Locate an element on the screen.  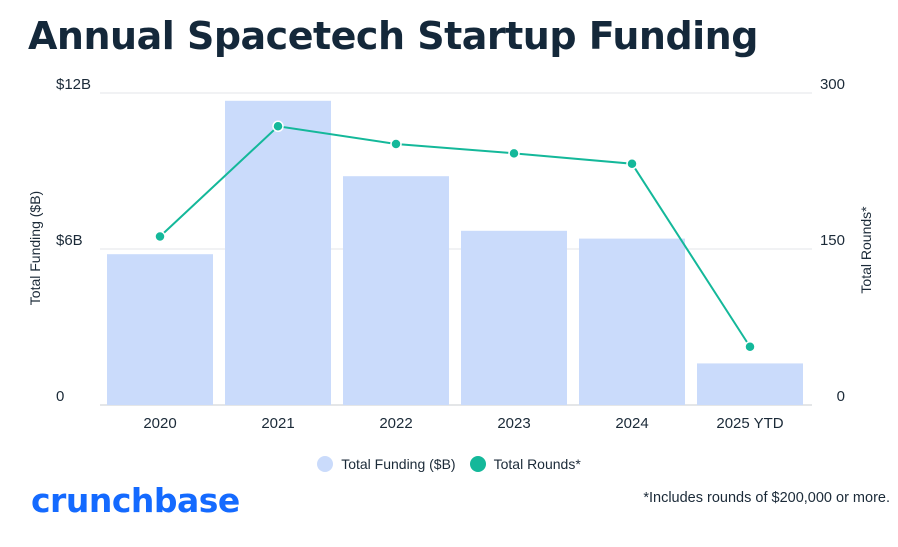
legend-swatch-rounds is located at coordinates (477, 464).